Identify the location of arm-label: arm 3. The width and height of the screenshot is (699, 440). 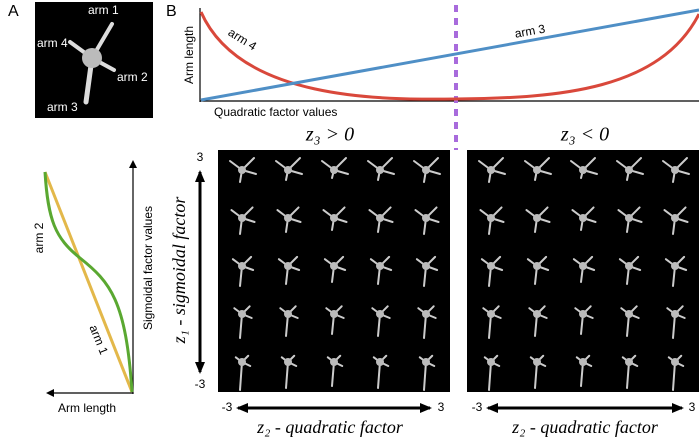
(62, 107).